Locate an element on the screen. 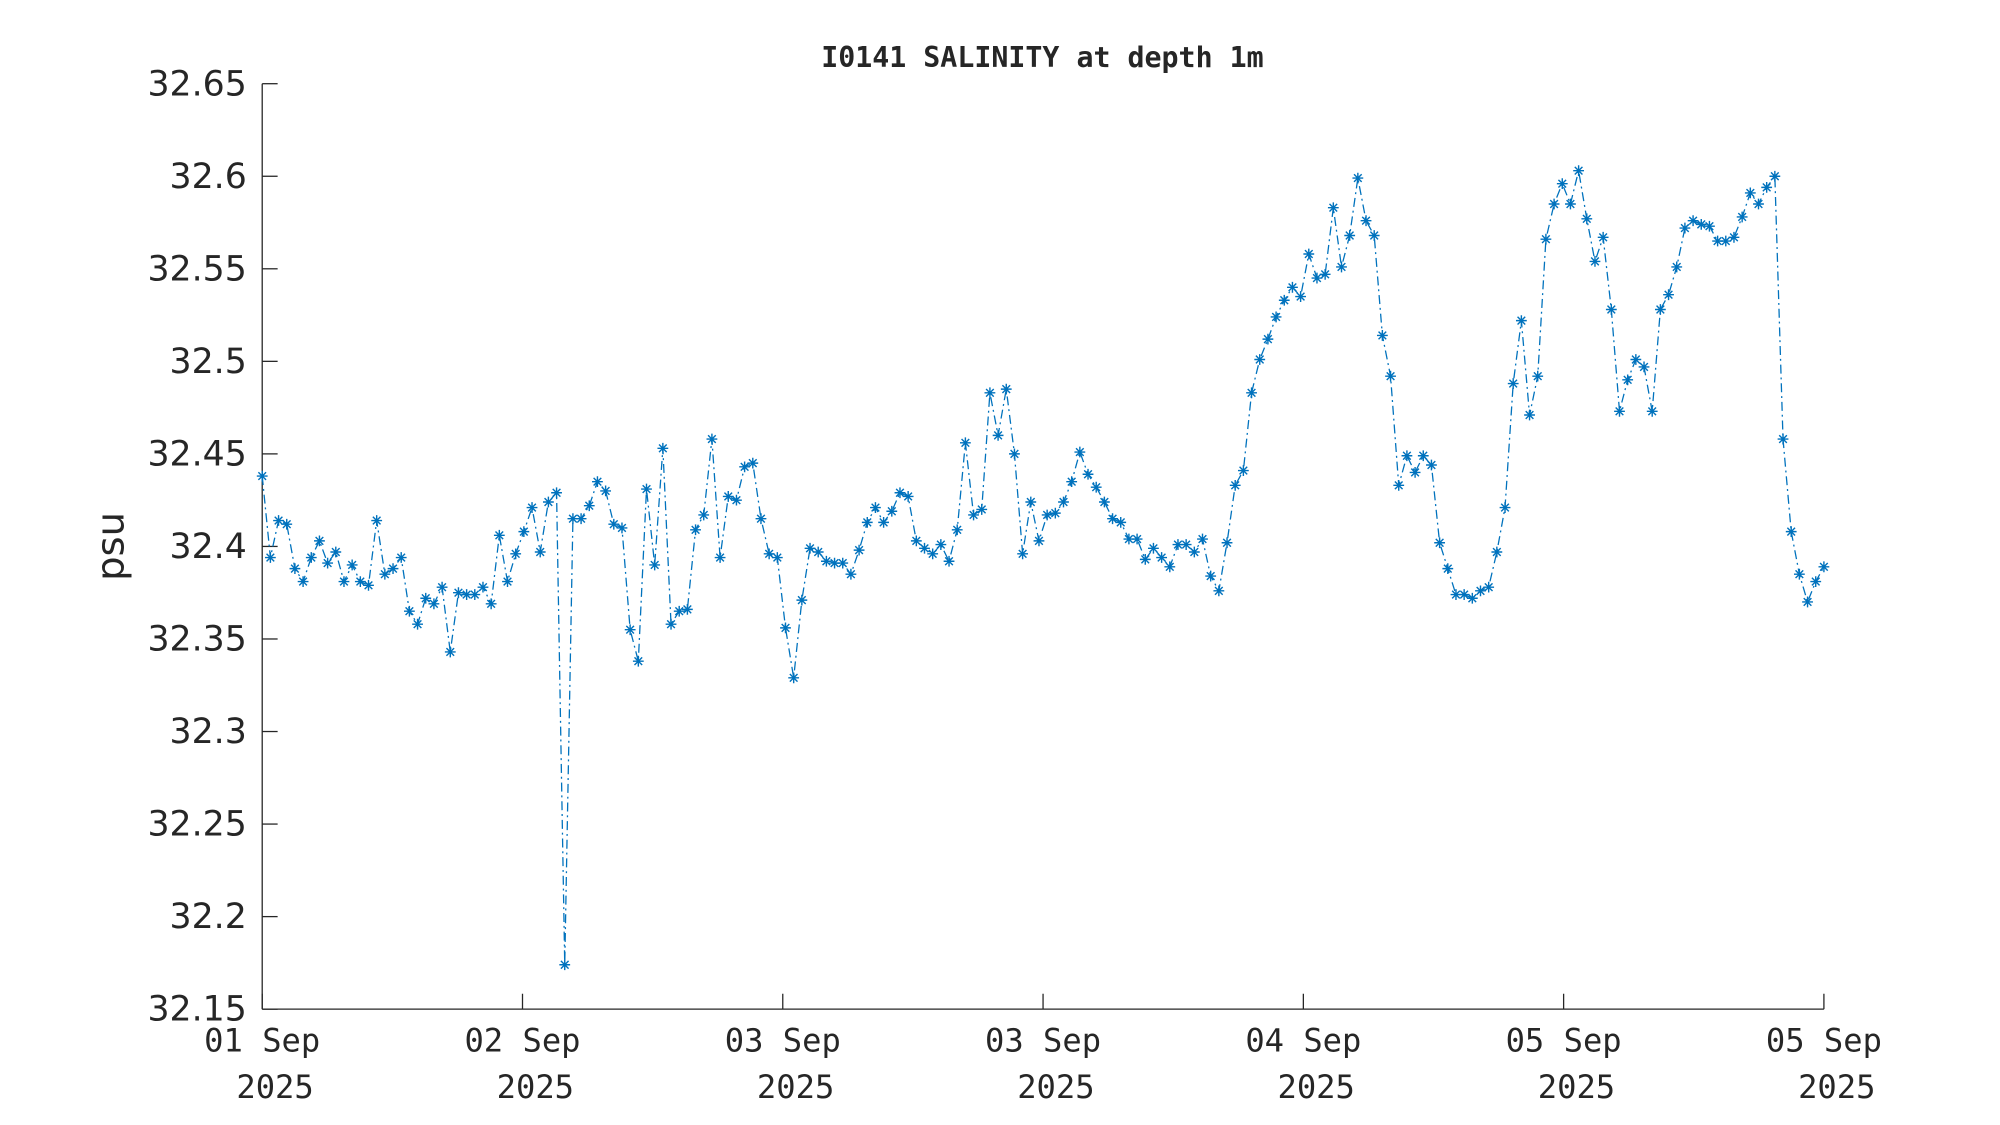 The height and width of the screenshot is (1125, 2000). y-tick-label: 32.65 is located at coordinates (196, 84).